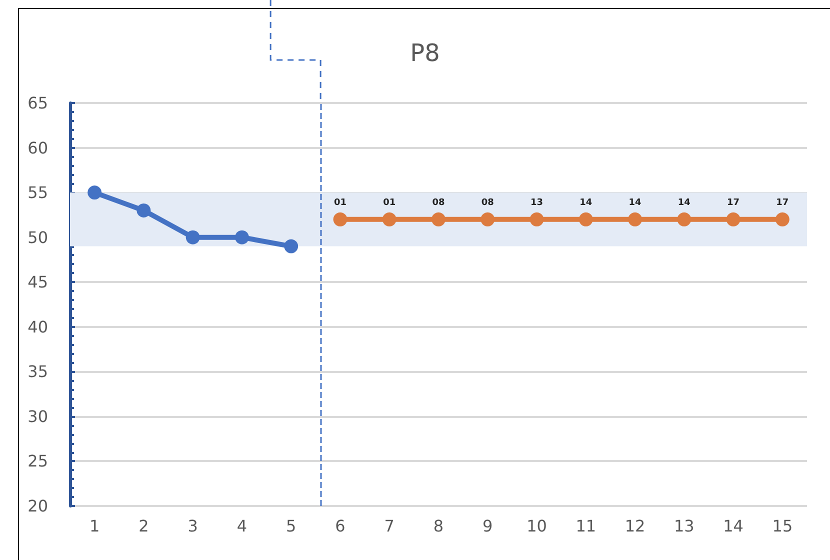 This screenshot has height=560, width=830. I want to click on x-tick-label: 11, so click(586, 526).